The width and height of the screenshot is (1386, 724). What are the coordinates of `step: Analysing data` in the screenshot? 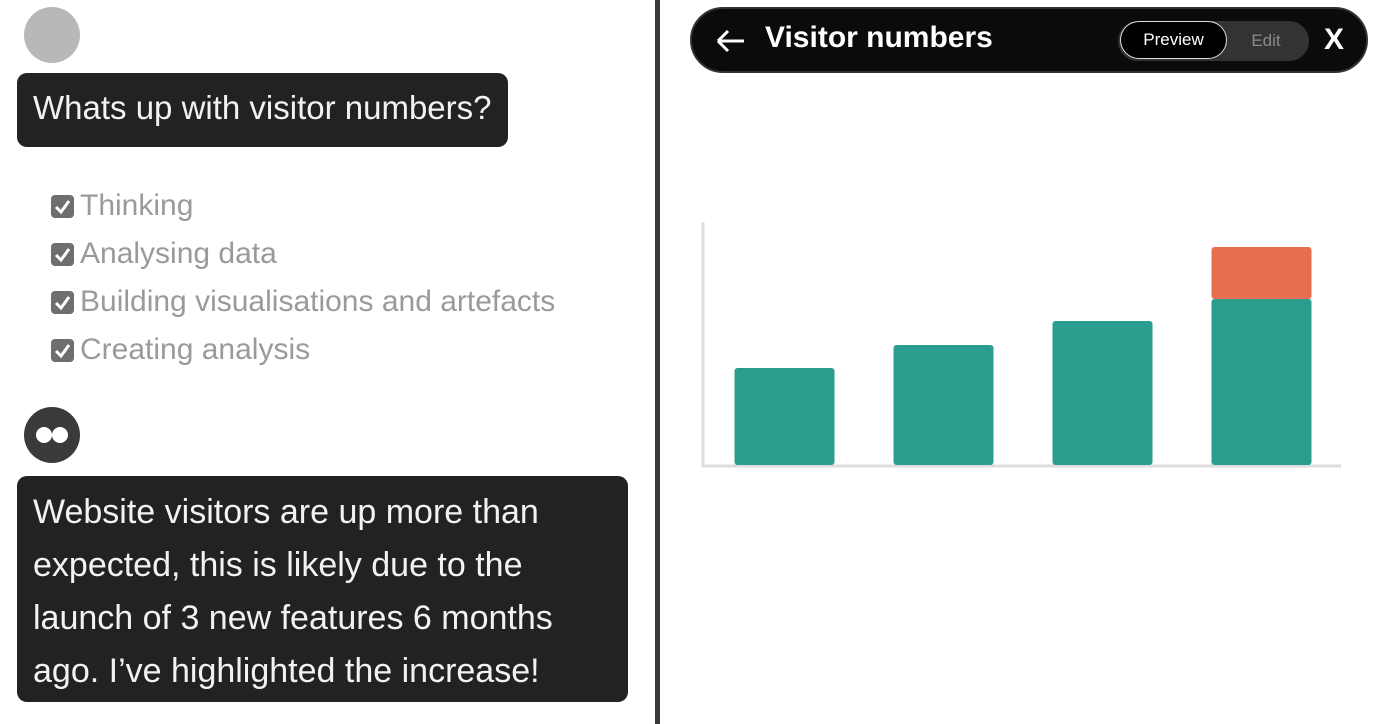 It's located at (163, 254).